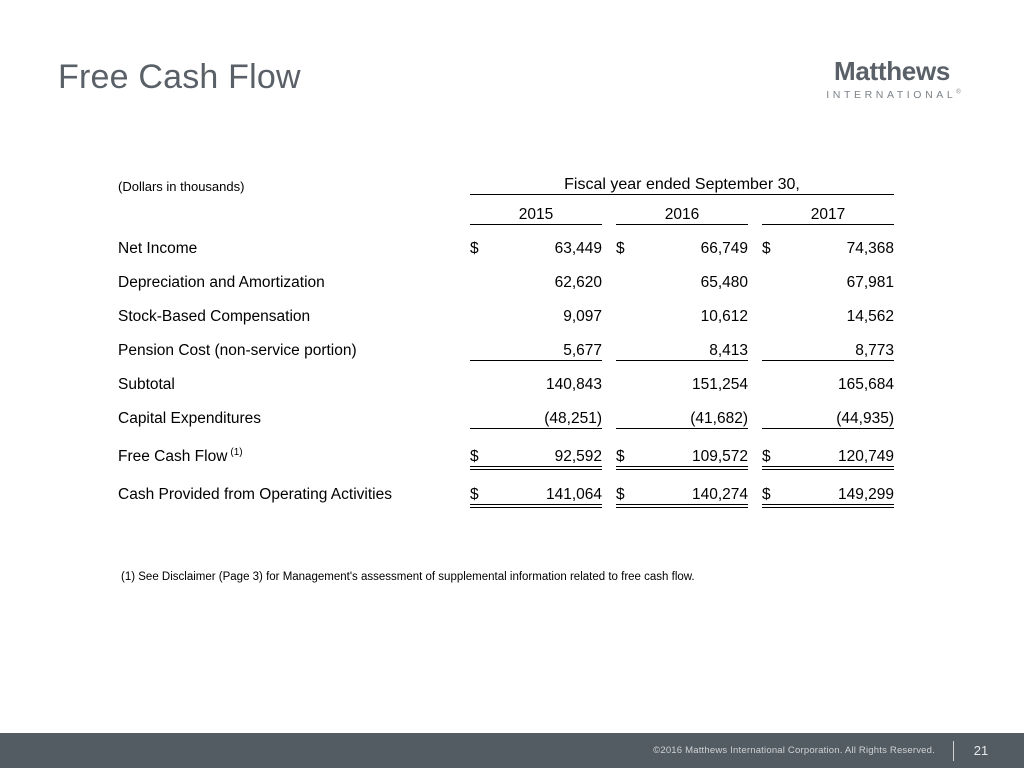  I want to click on value-cell: 92,592, so click(549, 449).